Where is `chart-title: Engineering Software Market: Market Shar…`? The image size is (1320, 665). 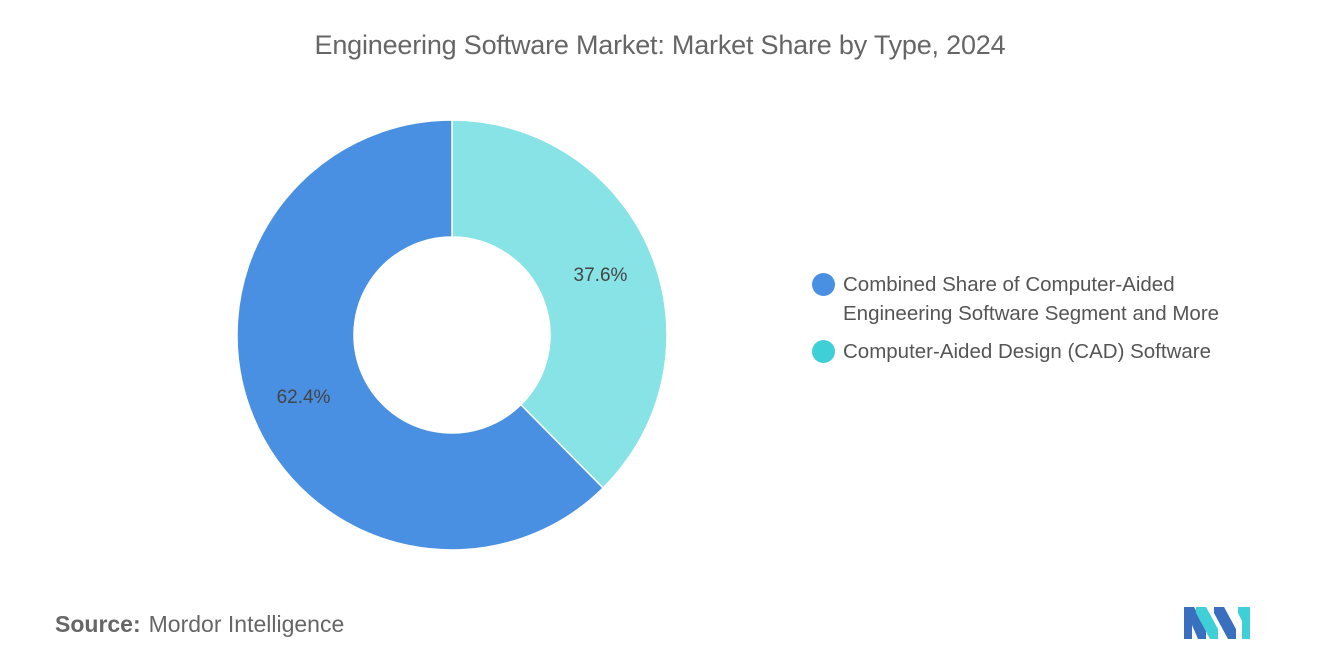
chart-title: Engineering Software Market: Market Shar… is located at coordinates (660, 45).